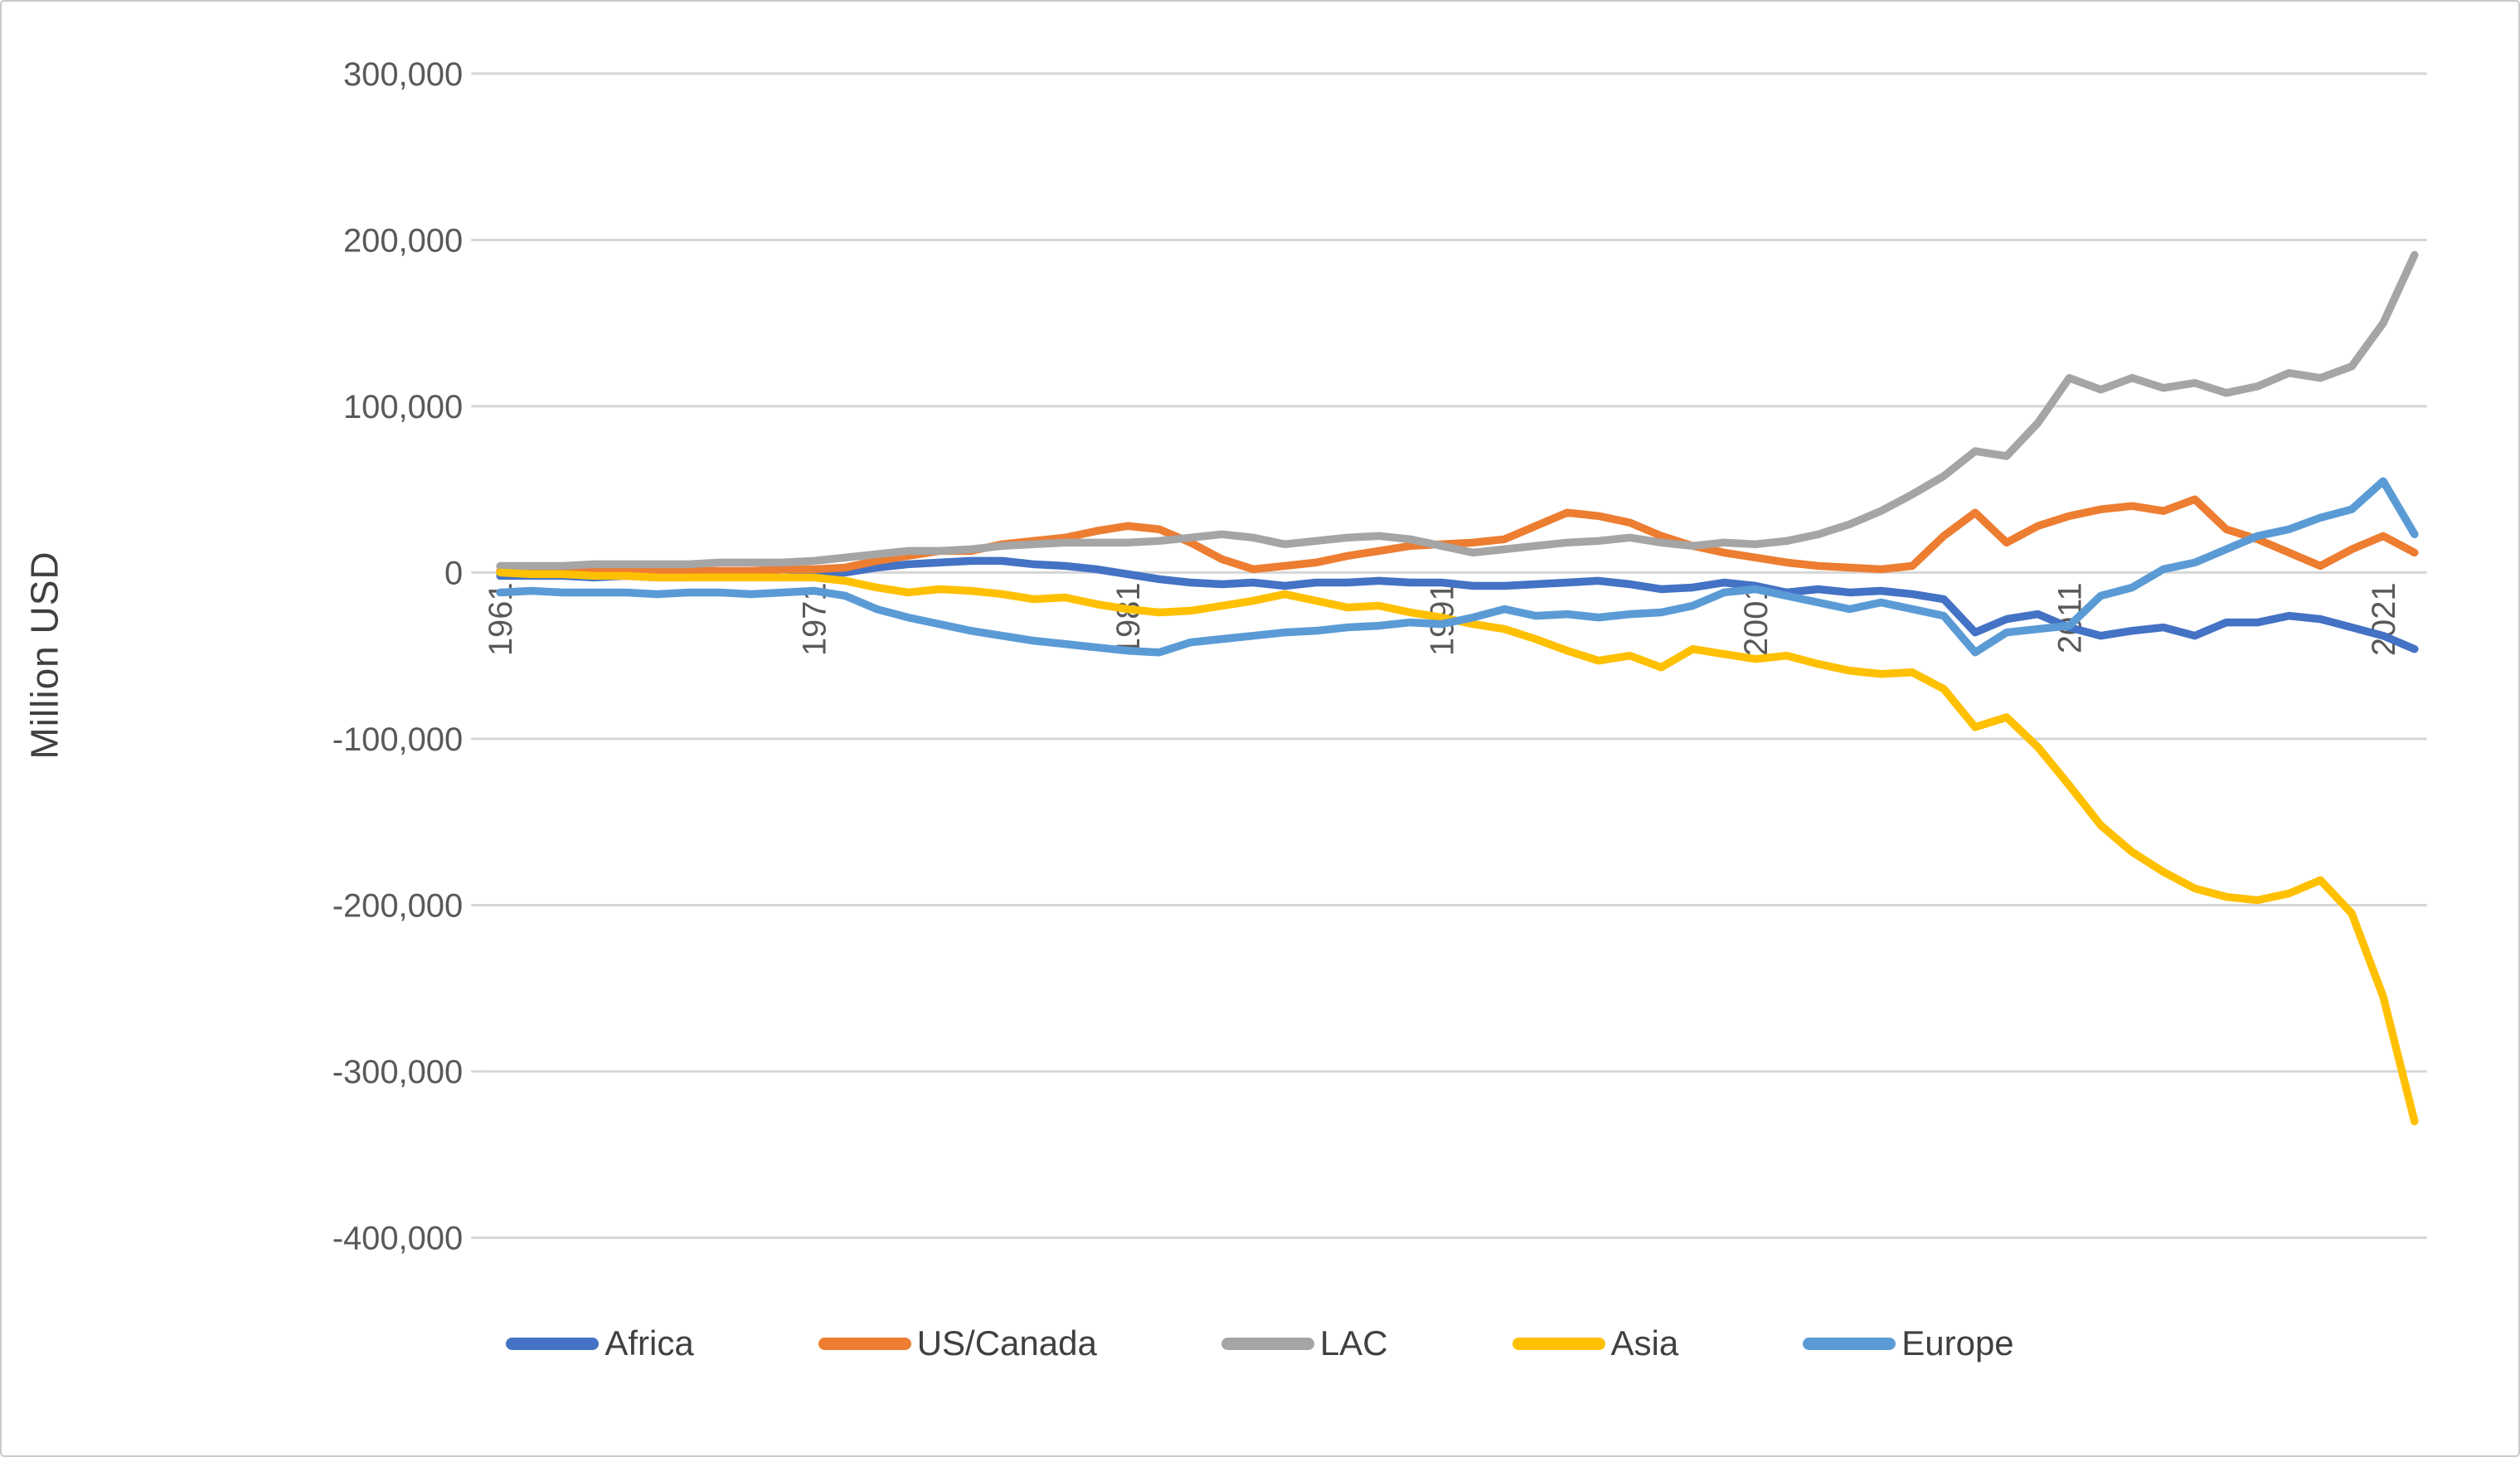  I want to click on legend-item-us-canada: US/Canada, so click(957, 1343).